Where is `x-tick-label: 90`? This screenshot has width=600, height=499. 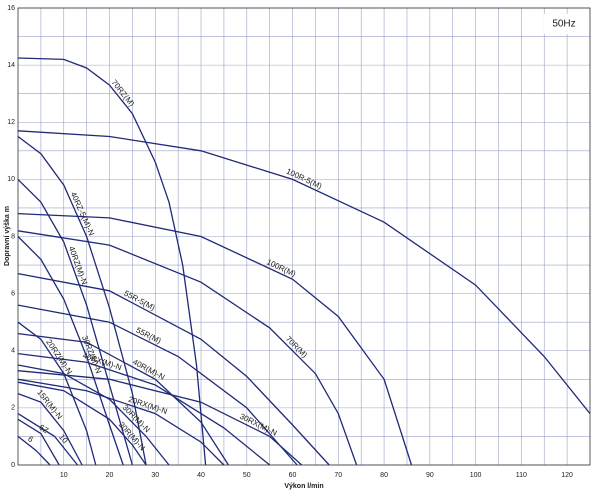 x-tick-label: 90 is located at coordinates (430, 475).